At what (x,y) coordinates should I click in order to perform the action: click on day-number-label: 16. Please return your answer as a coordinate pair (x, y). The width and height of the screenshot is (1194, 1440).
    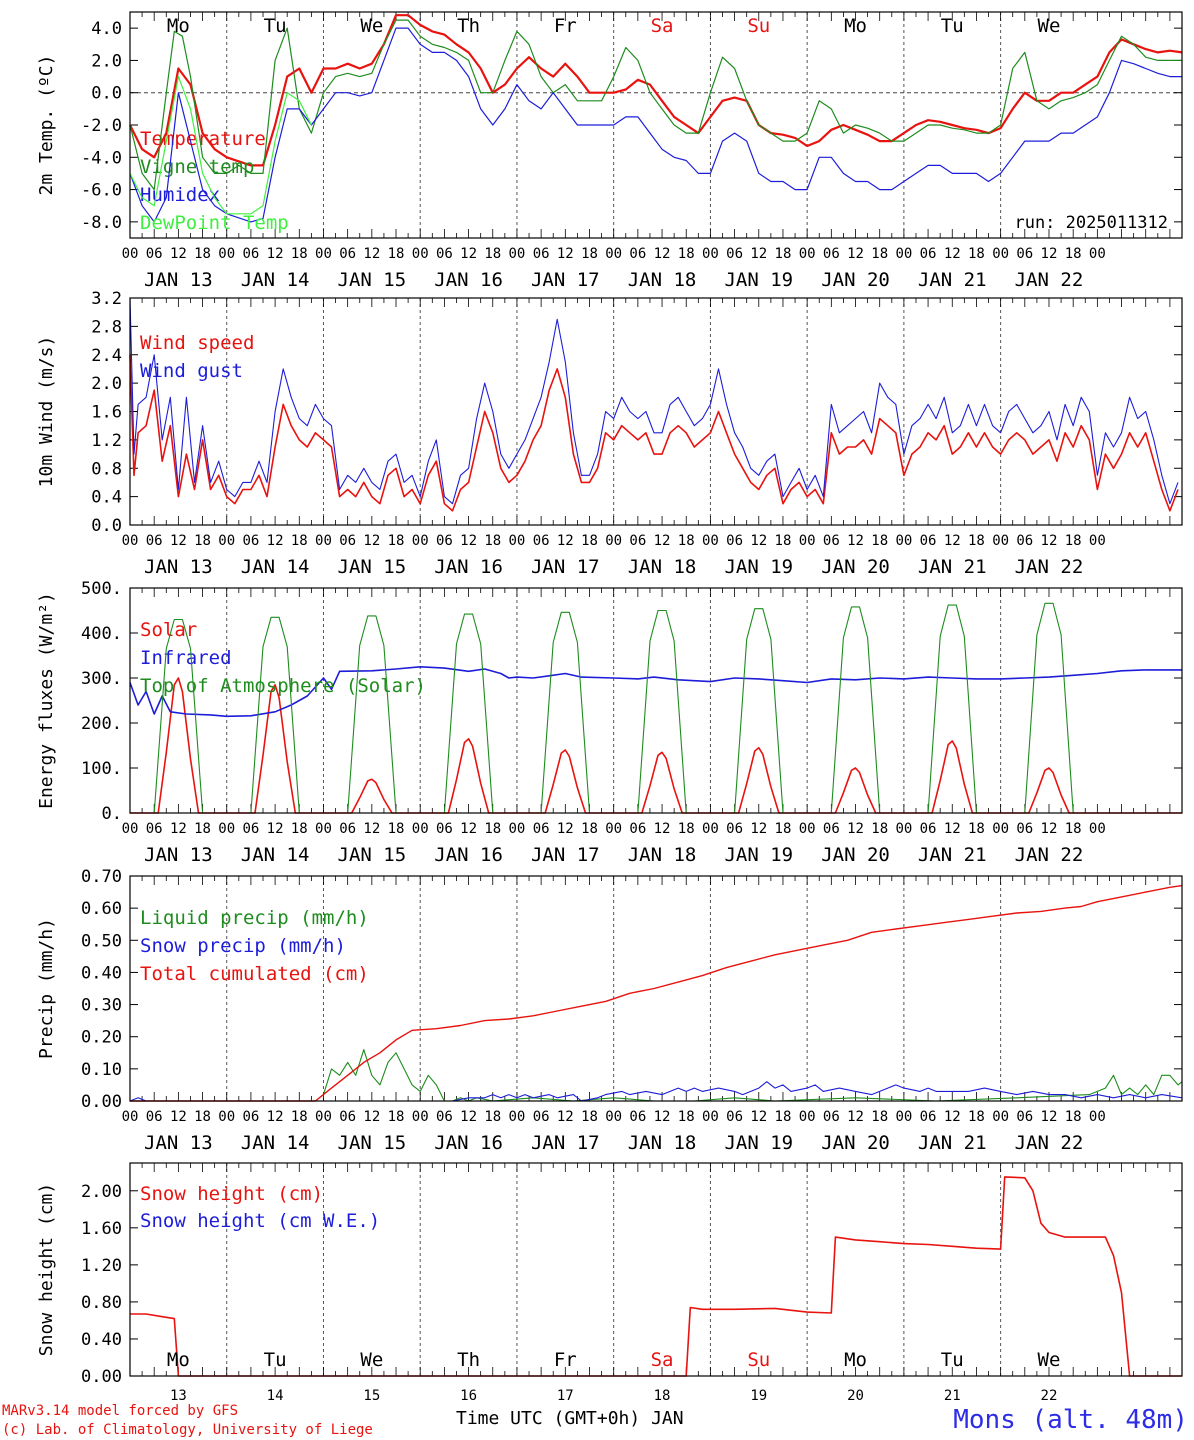
    Looking at the image, I should click on (468, 1396).